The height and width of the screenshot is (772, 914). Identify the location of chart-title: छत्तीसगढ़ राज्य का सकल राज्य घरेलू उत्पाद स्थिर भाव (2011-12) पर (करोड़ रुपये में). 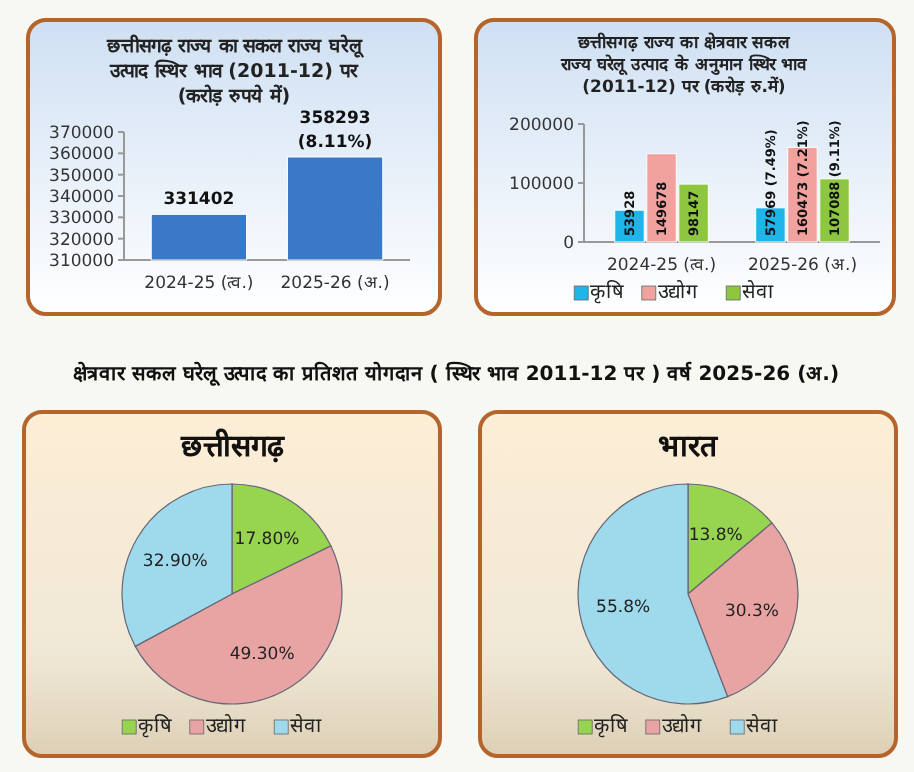
(235, 71).